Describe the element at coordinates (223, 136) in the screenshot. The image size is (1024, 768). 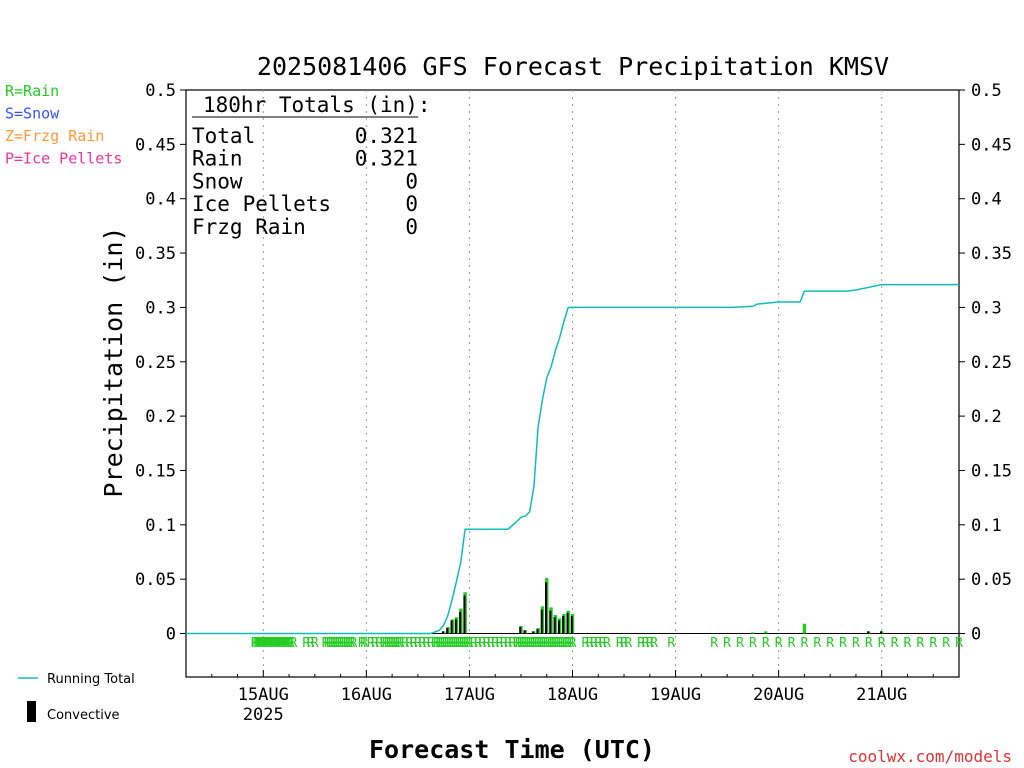
I see `totals-label: Total` at that location.